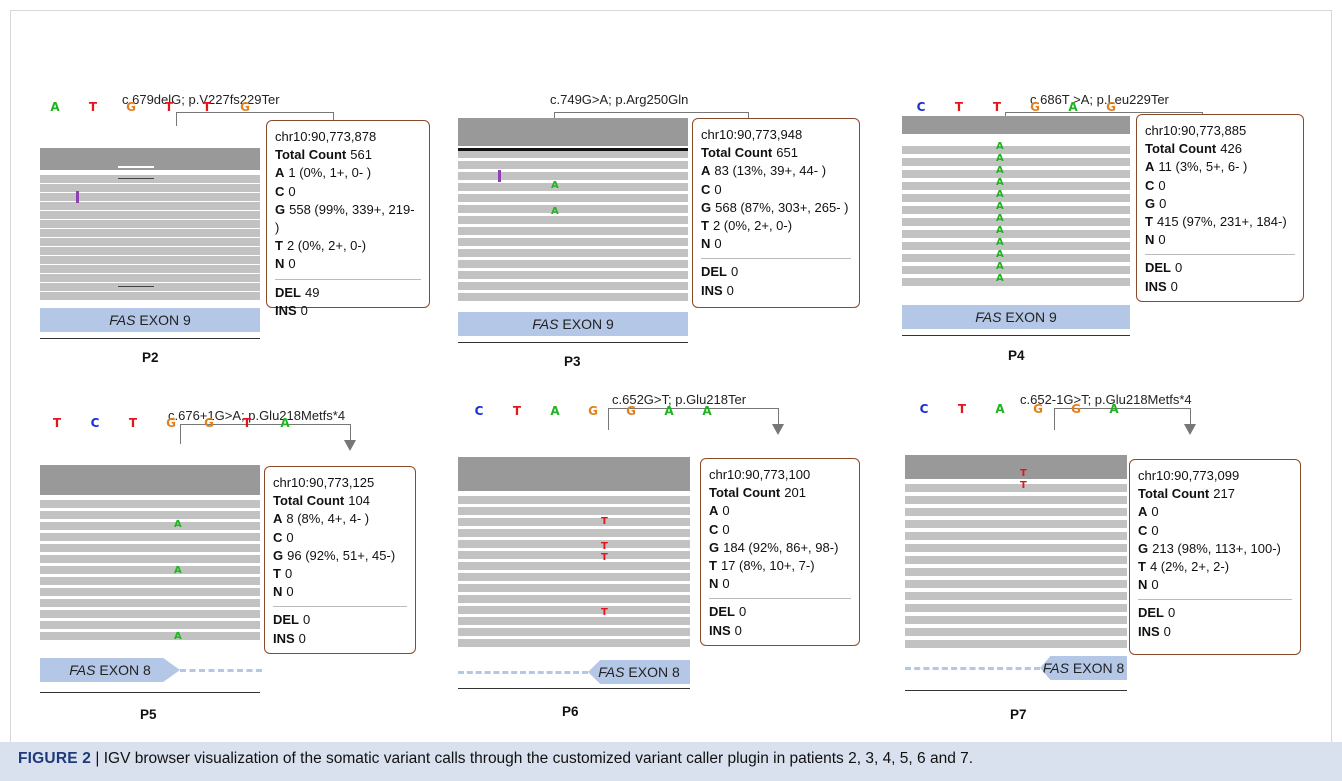  What do you see at coordinates (265, 424) in the screenshot?
I see `variant-bracket` at bounding box center [265, 424].